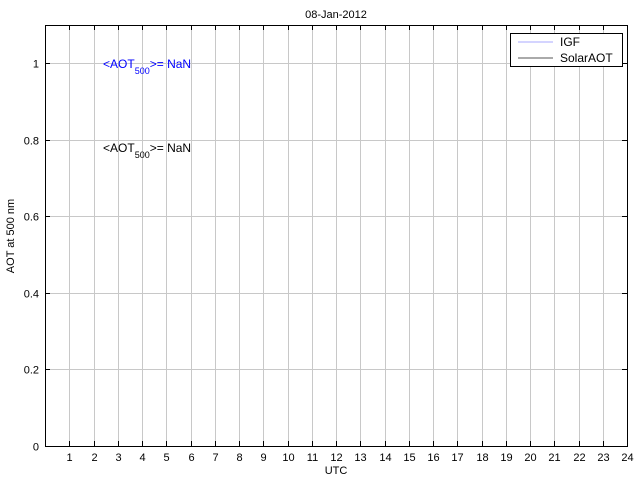 This screenshot has width=640, height=480. What do you see at coordinates (385, 458) in the screenshot?
I see `x-tick-label: 14` at bounding box center [385, 458].